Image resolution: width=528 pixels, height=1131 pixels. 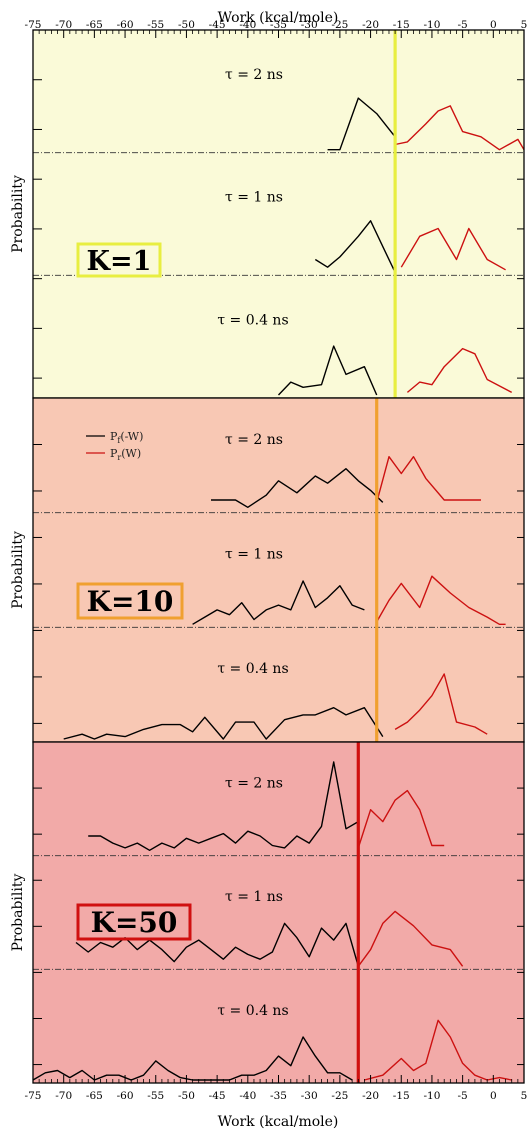 I want to click on bottom-x-tick-label: -50, so click(x=186, y=1096).